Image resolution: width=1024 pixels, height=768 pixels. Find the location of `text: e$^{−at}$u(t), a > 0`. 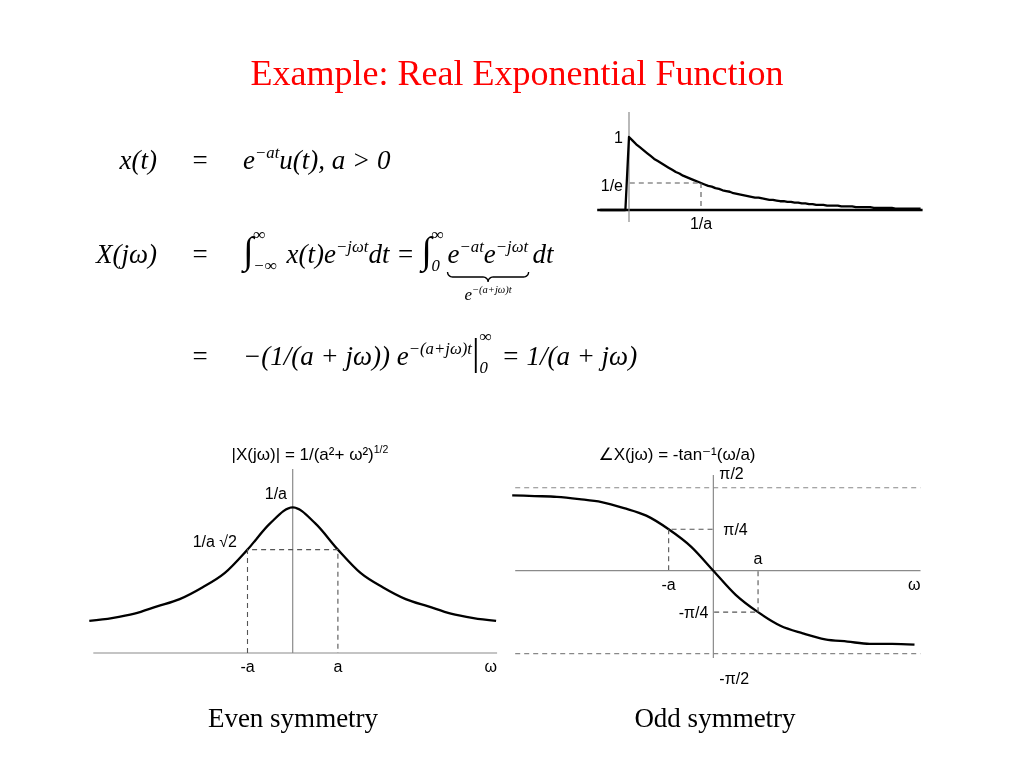

text: e$^{−at}$u(t), a > 0 is located at coordinates (317, 158).